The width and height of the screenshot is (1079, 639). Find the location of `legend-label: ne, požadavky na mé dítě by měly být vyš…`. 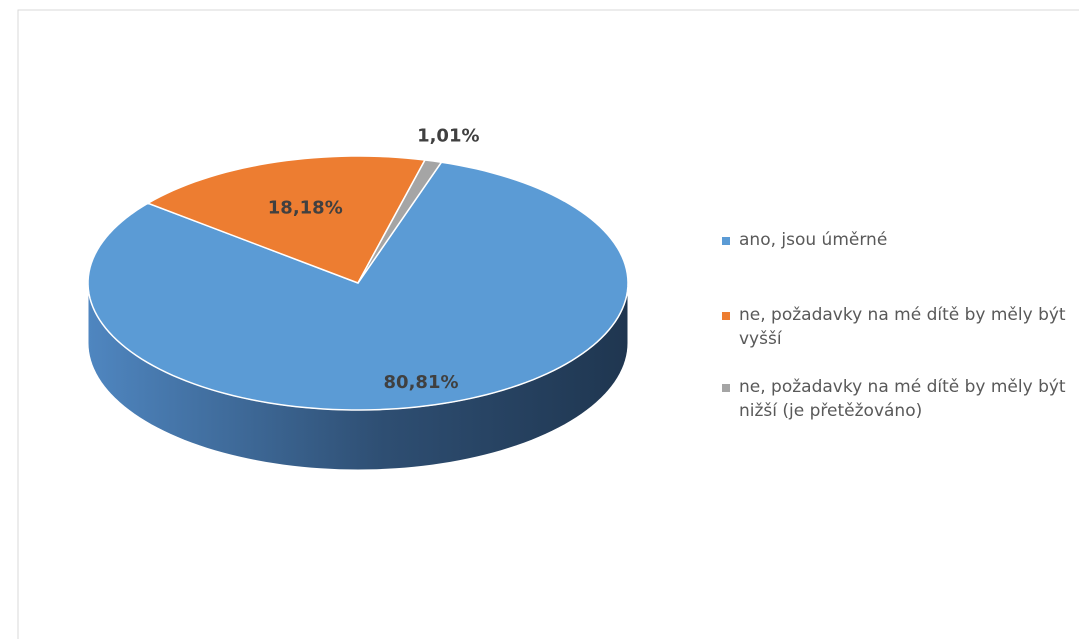

legend-label: ne, požadavky na mé dítě by měly být vyš… is located at coordinates (902, 327).